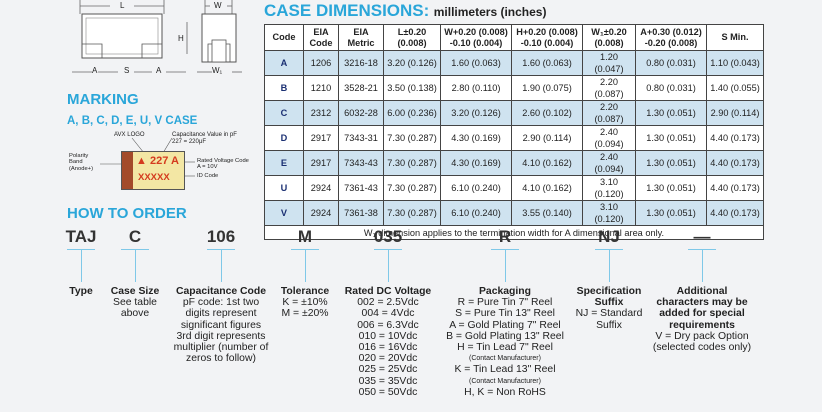 The height and width of the screenshot is (412, 822). Describe the element at coordinates (405, 11) in the screenshot. I see `case-dimensions-heading: CASE DIMENSIONS: millimeters (inches)` at that location.